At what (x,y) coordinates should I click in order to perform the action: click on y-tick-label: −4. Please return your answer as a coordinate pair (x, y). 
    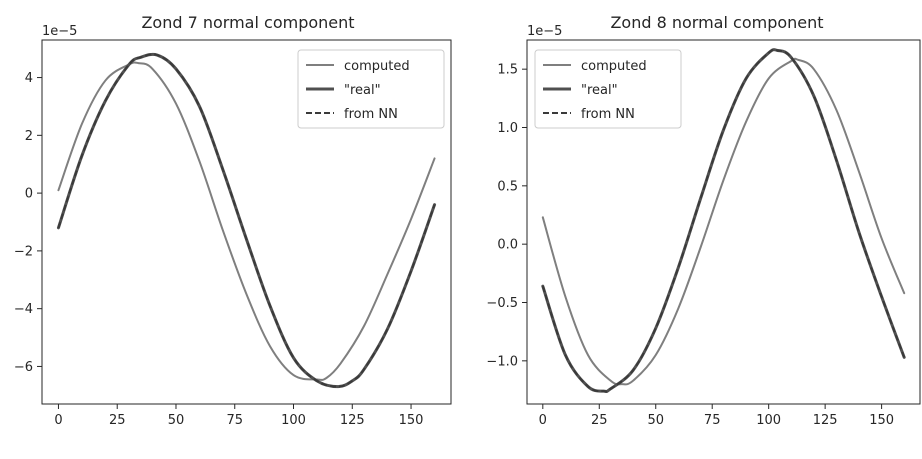
    Looking at the image, I should click on (23, 309).